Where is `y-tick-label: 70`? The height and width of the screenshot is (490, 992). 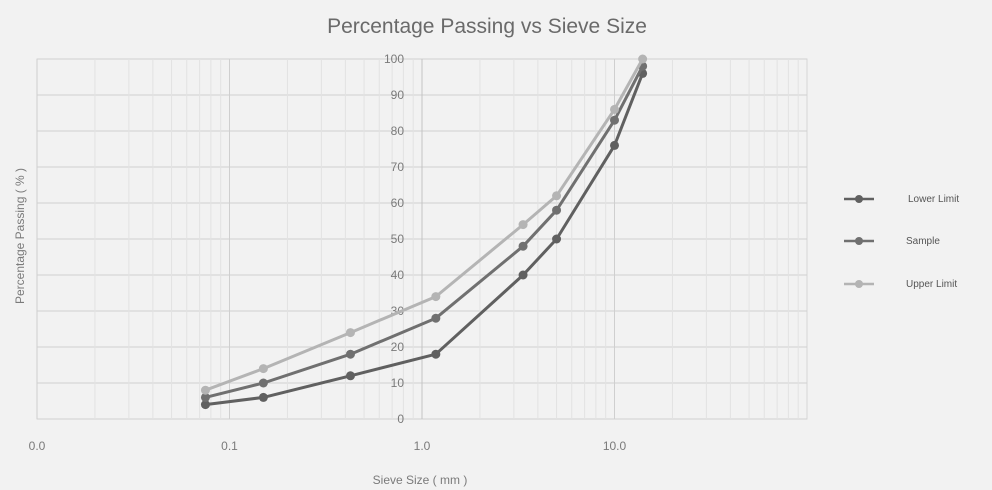 y-tick-label: 70 is located at coordinates (398, 167).